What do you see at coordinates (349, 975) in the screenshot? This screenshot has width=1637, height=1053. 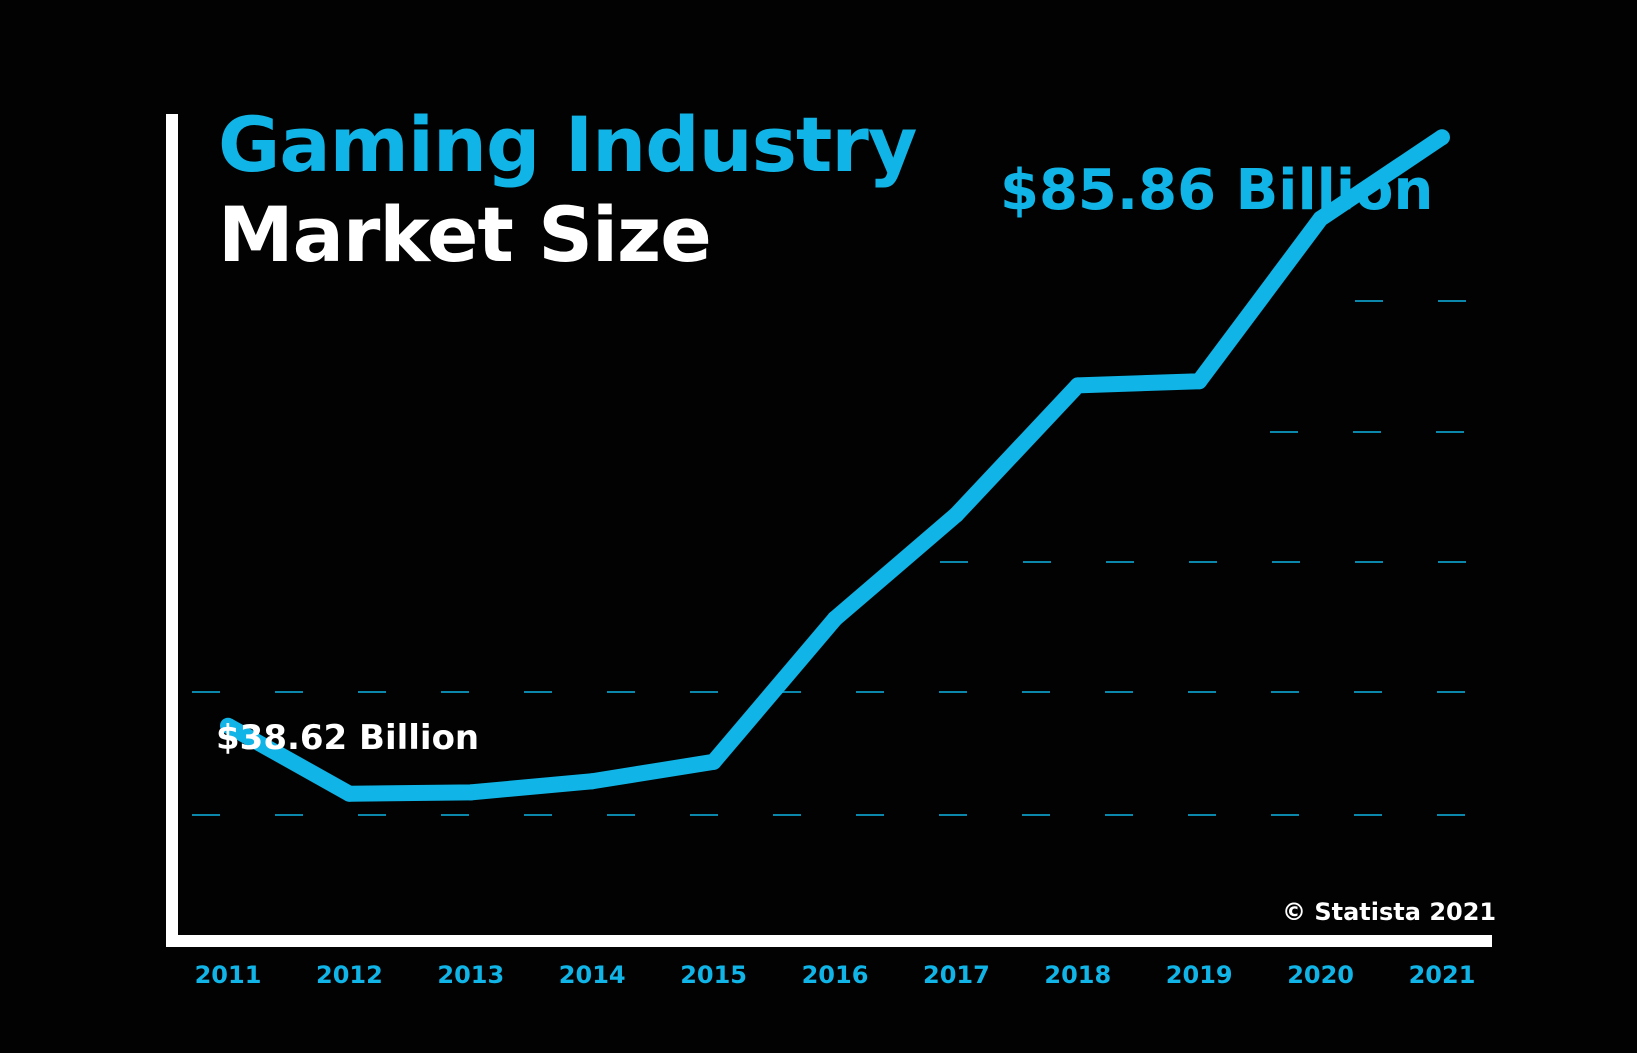 I see `x-tick-label: 2012` at bounding box center [349, 975].